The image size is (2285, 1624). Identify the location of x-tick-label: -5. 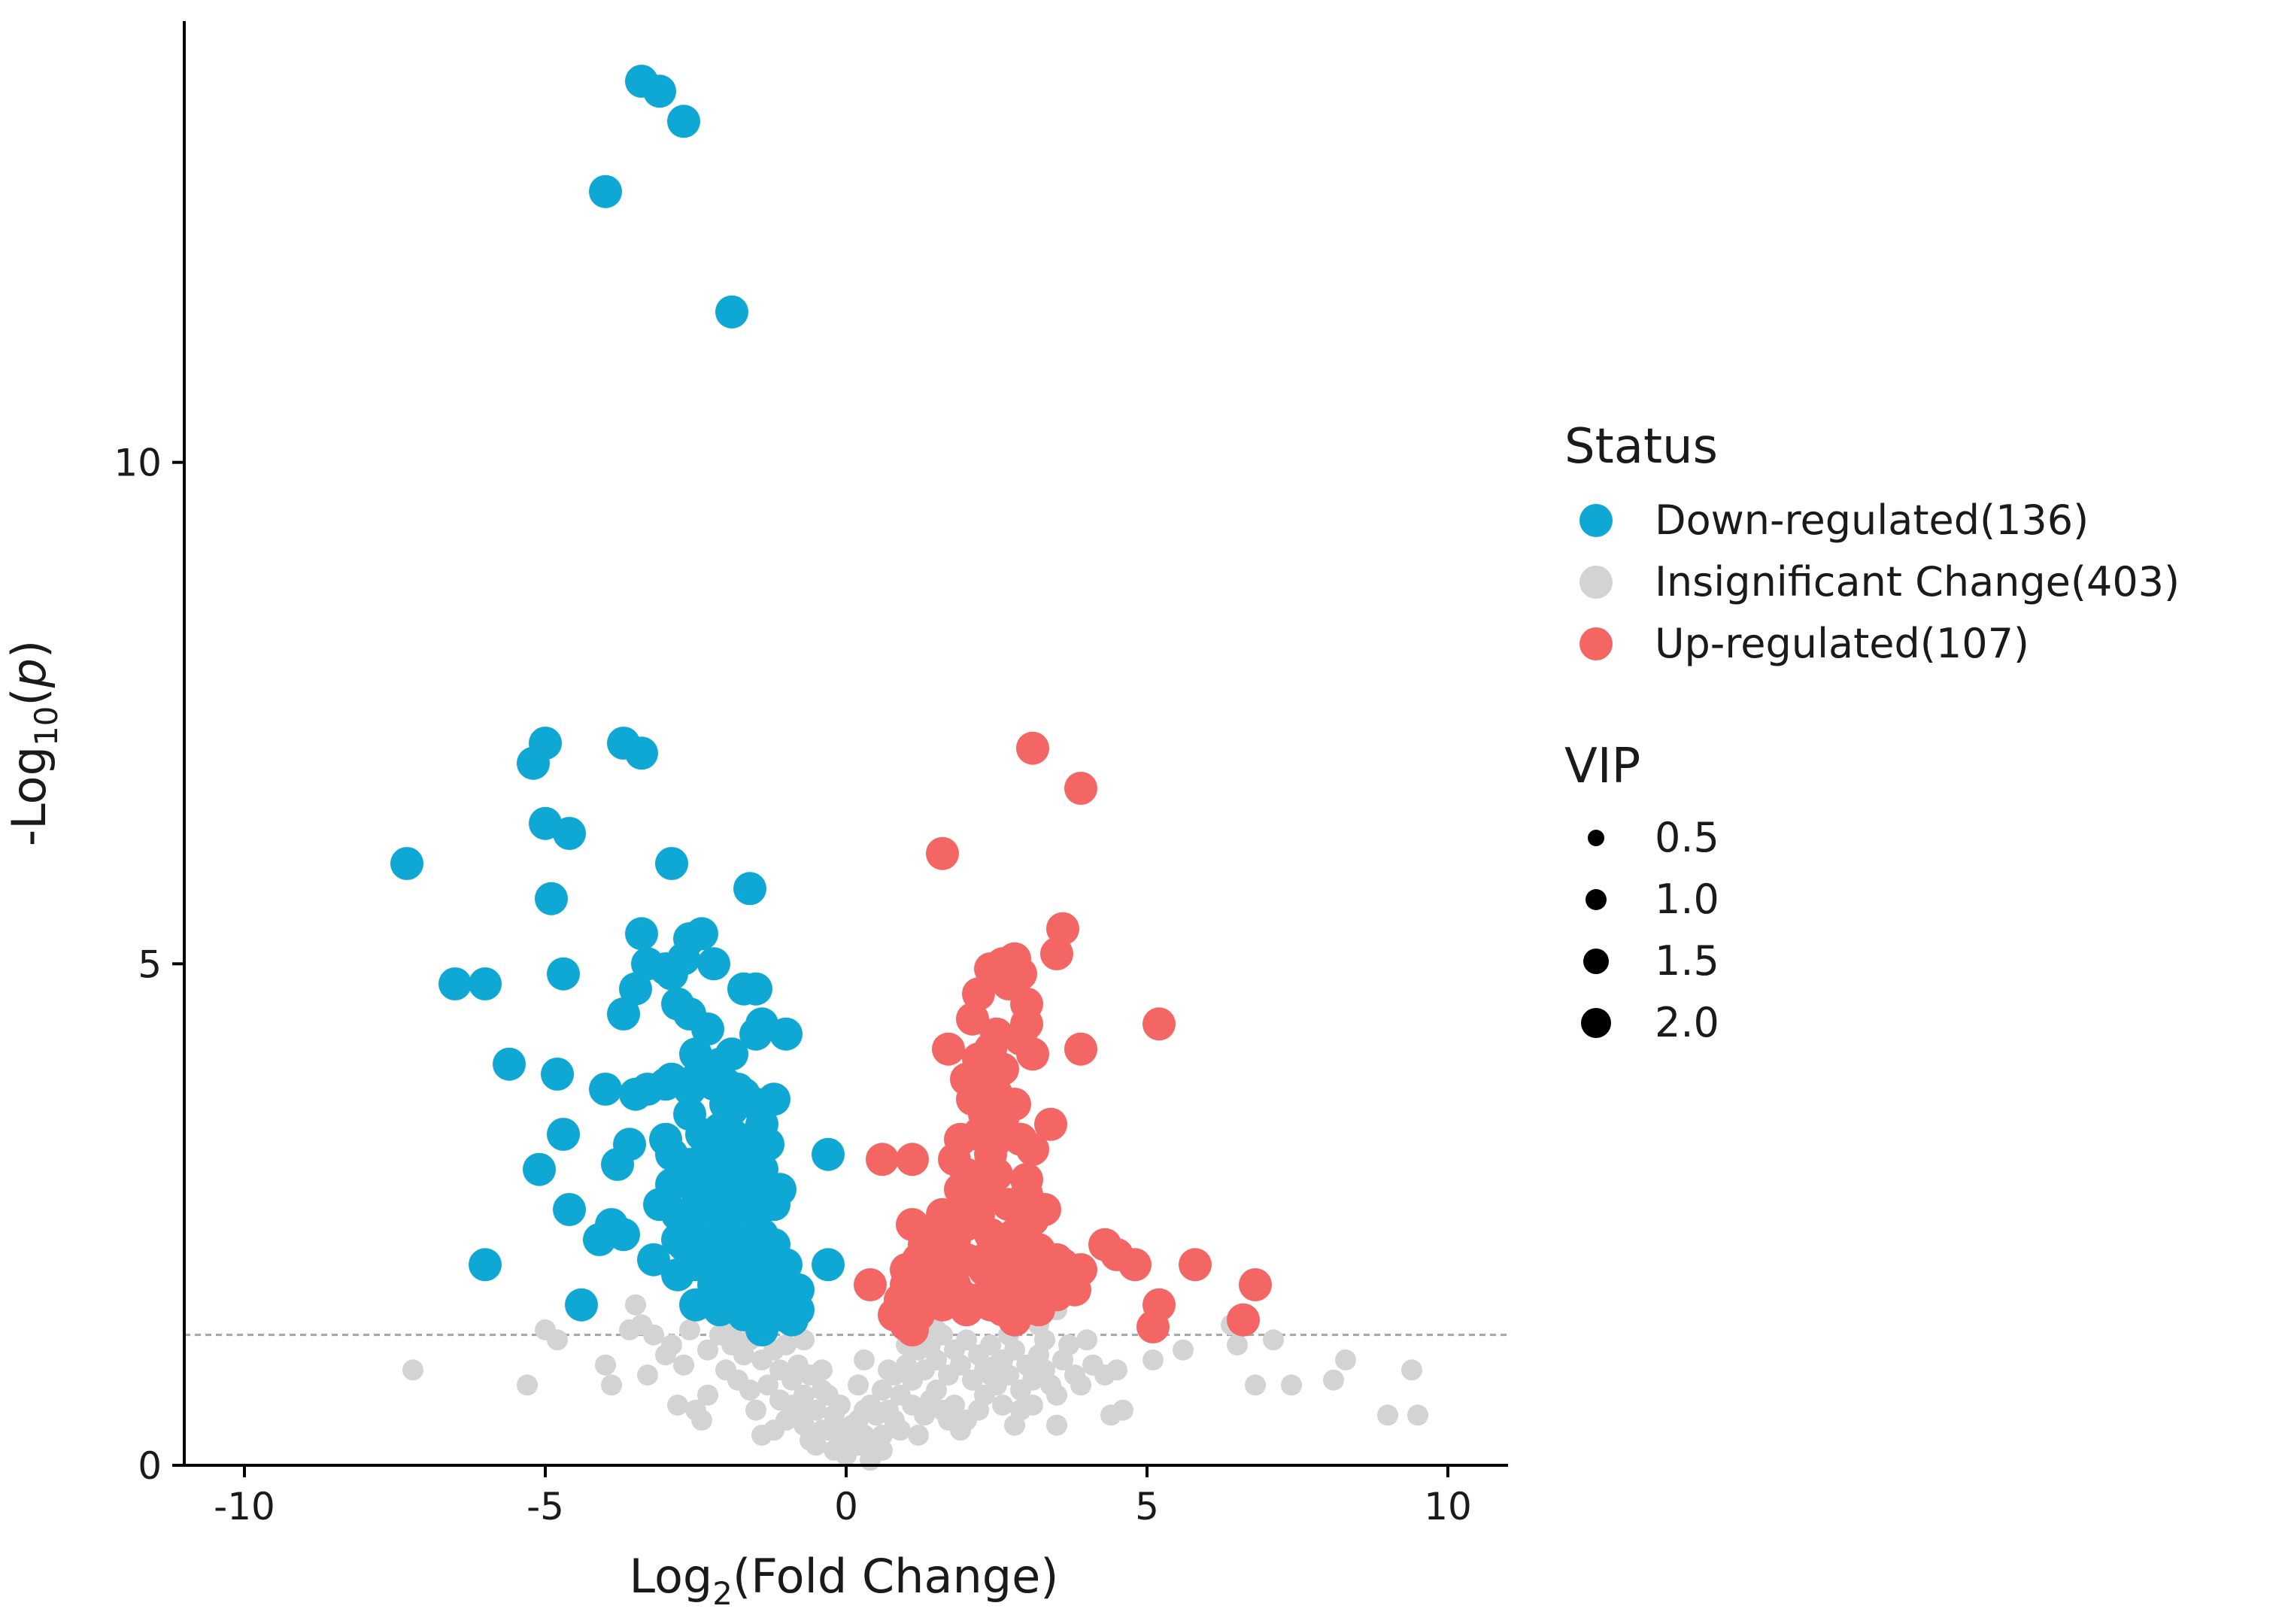
(545, 1506).